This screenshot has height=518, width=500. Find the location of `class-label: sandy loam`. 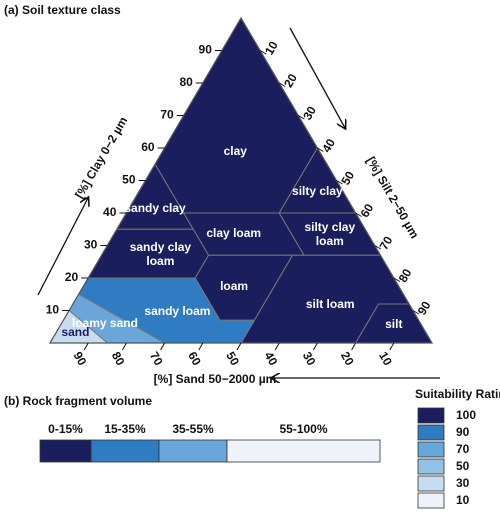

class-label: sandy loam is located at coordinates (177, 310).